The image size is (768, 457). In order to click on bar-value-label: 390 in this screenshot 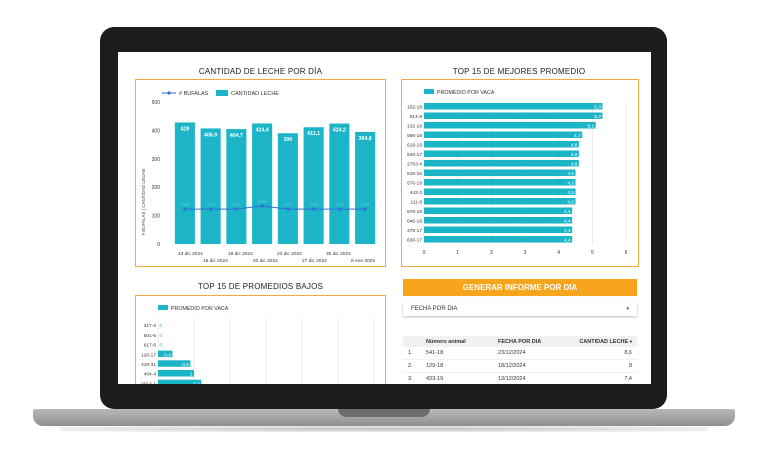, I will do `click(287, 140)`.